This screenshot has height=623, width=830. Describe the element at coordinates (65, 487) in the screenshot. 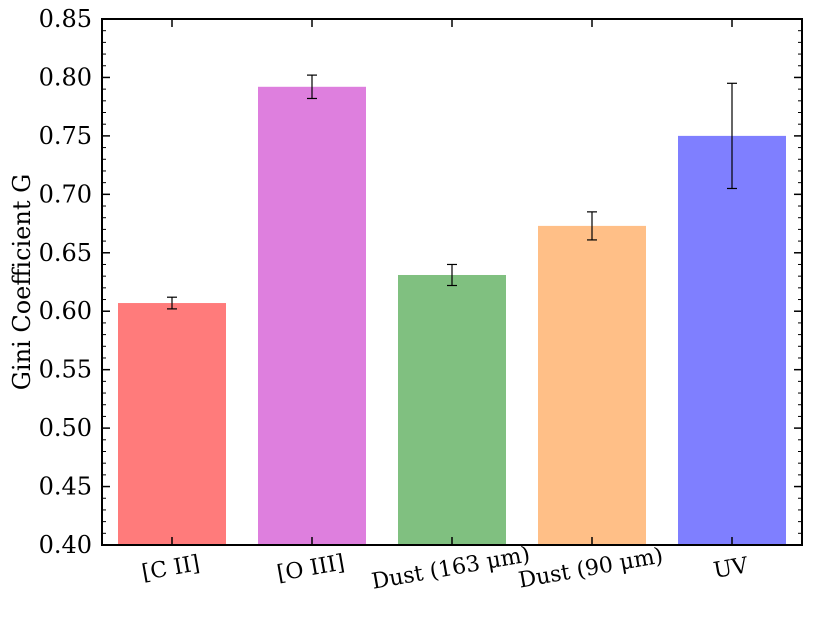

I see `y-tick-label-1: 0.45` at that location.